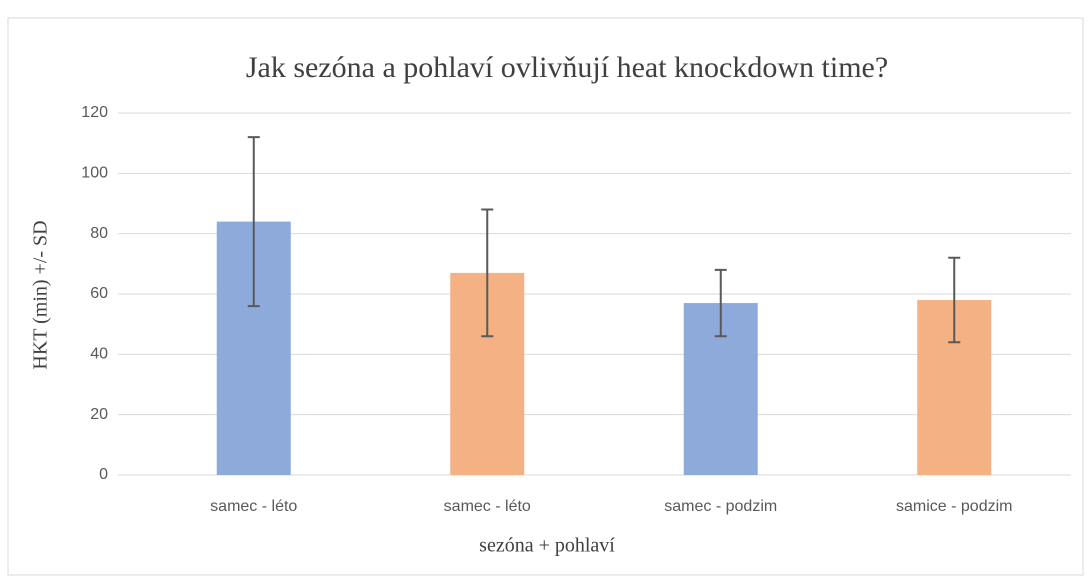 This screenshot has width=1091, height=583. What do you see at coordinates (99, 354) in the screenshot?
I see `y-tick-label: 40` at bounding box center [99, 354].